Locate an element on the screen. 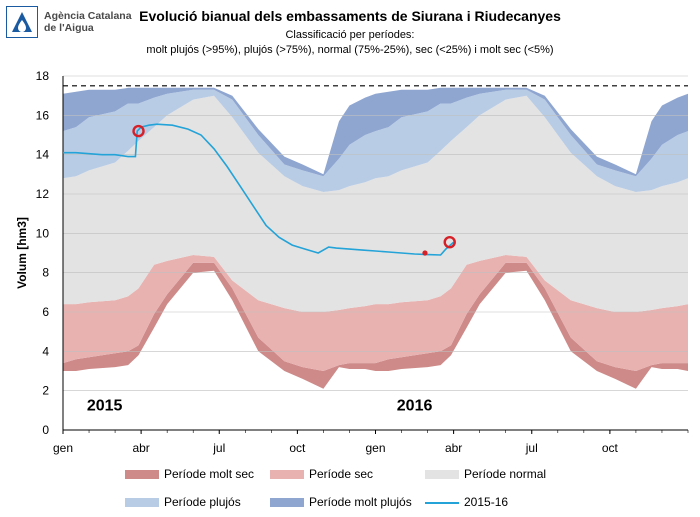 The height and width of the screenshot is (517, 700). y-axis-label: Volum [hm3] is located at coordinates (22, 253).